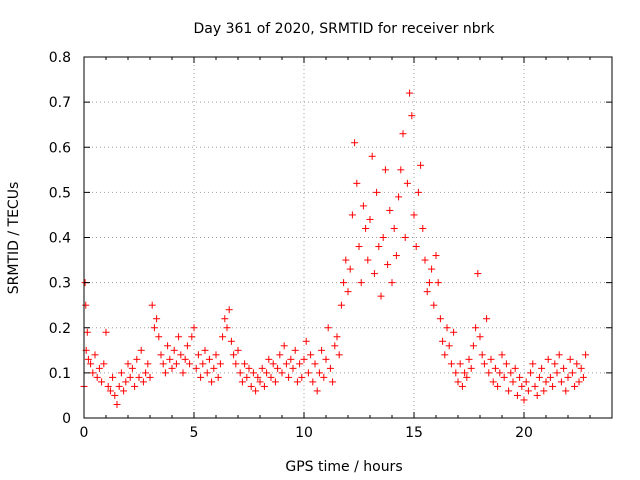  I want to click on y-tick-label: 0.8, so click(60, 58).